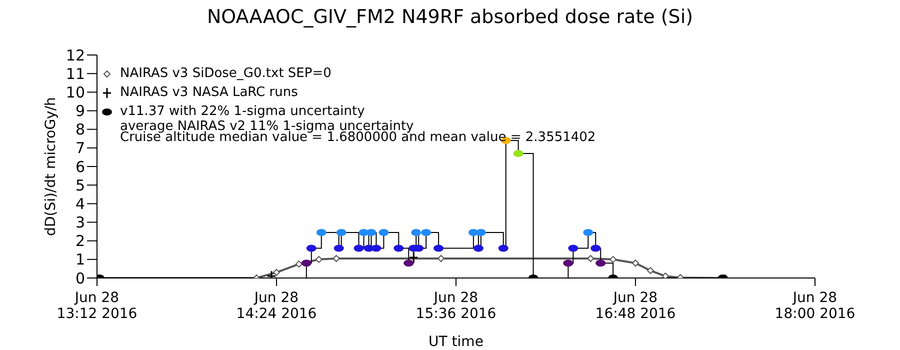  I want to click on x-tick-label: Jun 28 14:24 2016, so click(276, 306).